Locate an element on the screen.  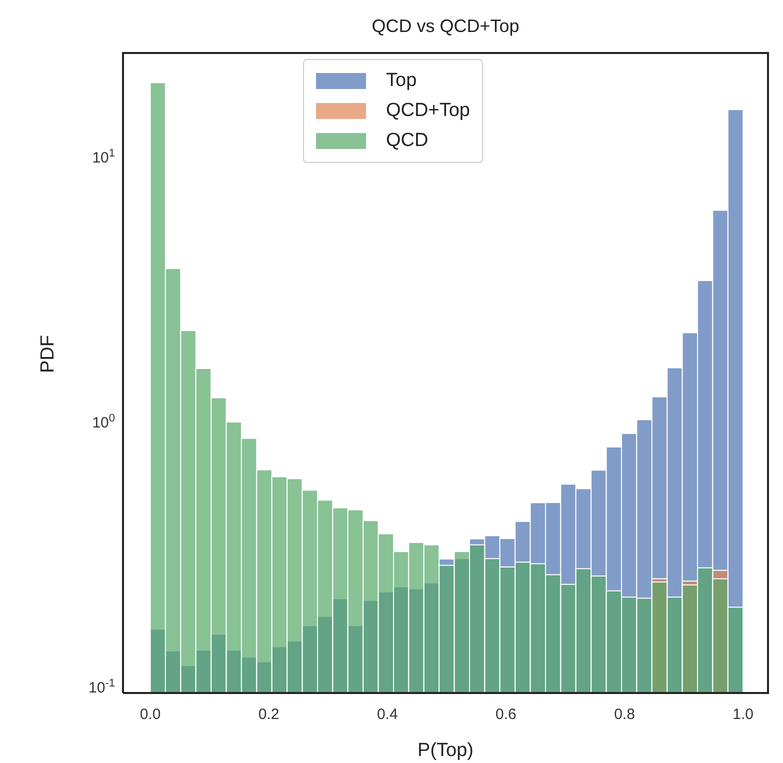
chart-title: QCD vs QCD+Top is located at coordinates (445, 26).